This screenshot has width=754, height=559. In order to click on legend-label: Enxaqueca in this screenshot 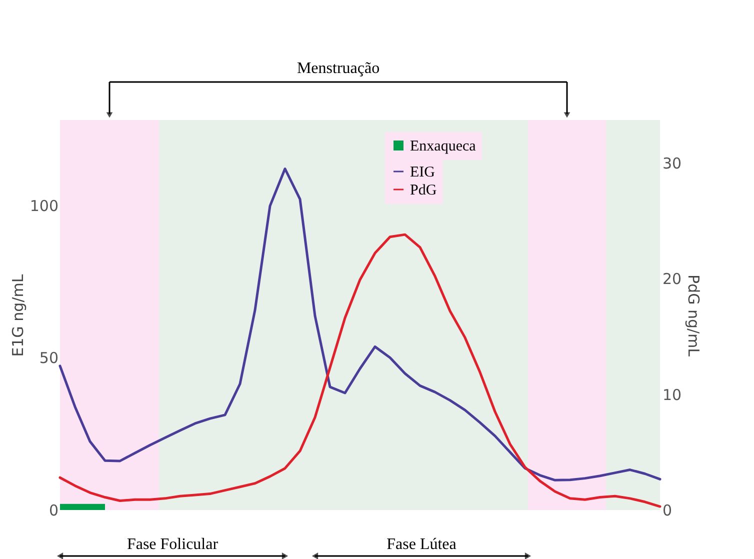, I will do `click(443, 146)`.